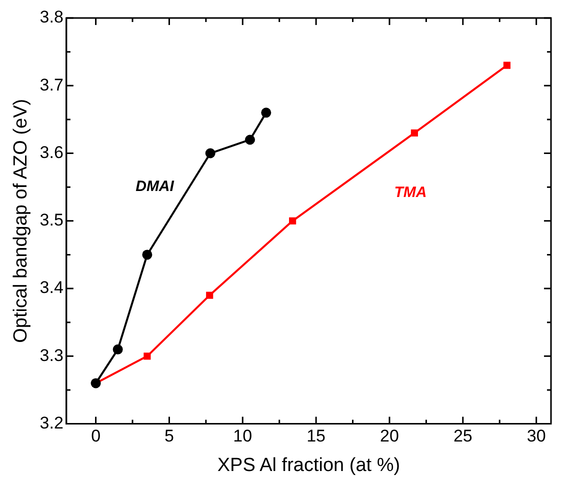 Image resolution: width=569 pixels, height=487 pixels. What do you see at coordinates (21, 220) in the screenshot?
I see `y-axis-title: Optical bandgap of AZO (eV)` at bounding box center [21, 220].